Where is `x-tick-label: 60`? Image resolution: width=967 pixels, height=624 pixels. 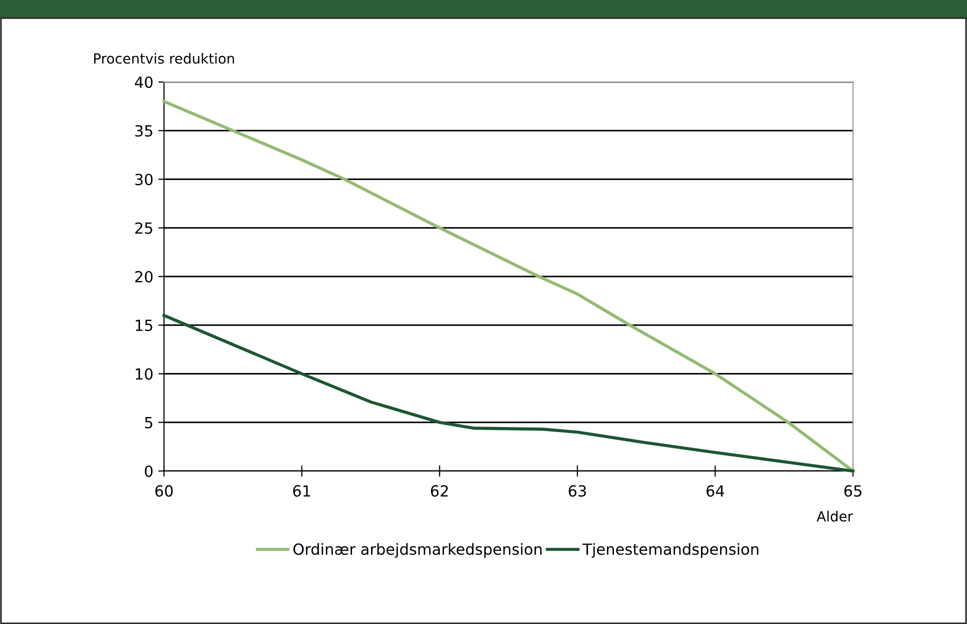 x-tick-label: 60 is located at coordinates (164, 491).